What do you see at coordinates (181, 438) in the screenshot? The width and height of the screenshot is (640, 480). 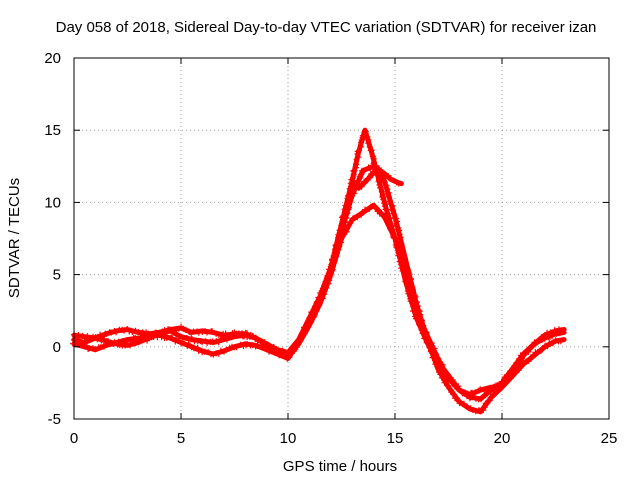 I see `x-tick-label: 5` at bounding box center [181, 438].